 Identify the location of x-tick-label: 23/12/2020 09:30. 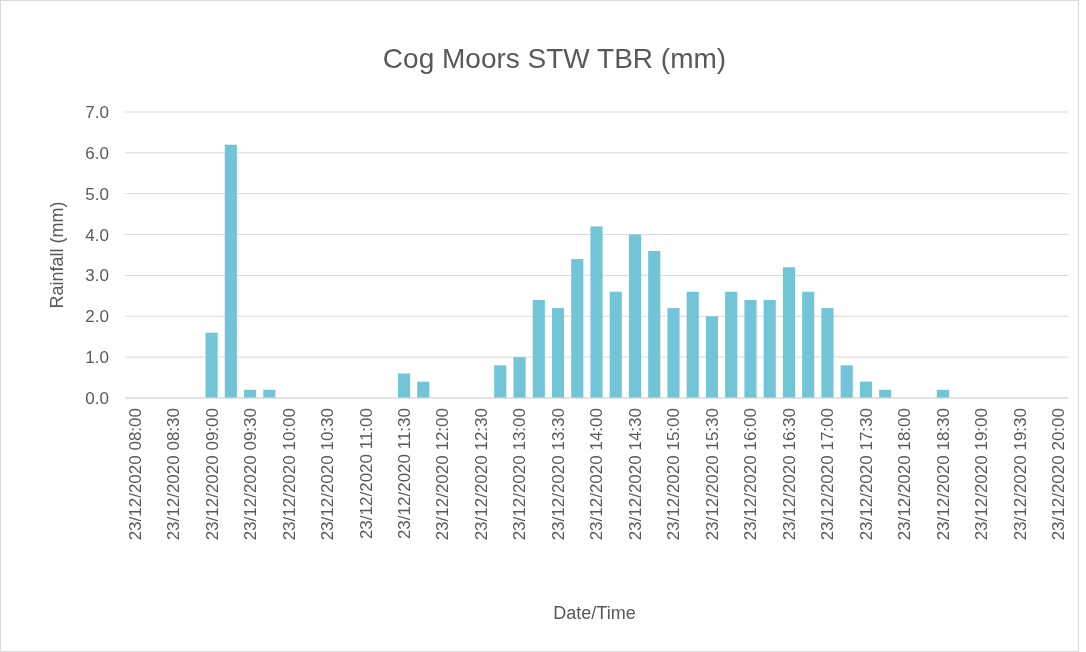
(251, 474).